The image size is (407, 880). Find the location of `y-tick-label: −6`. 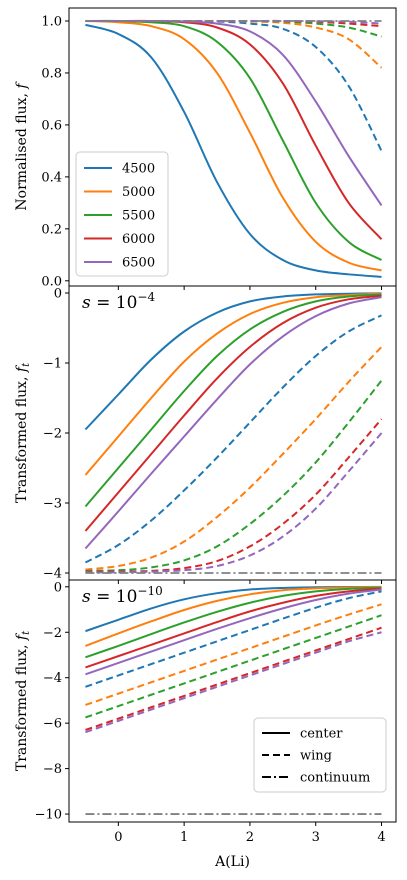

y-tick-label: −6 is located at coordinates (52, 724).